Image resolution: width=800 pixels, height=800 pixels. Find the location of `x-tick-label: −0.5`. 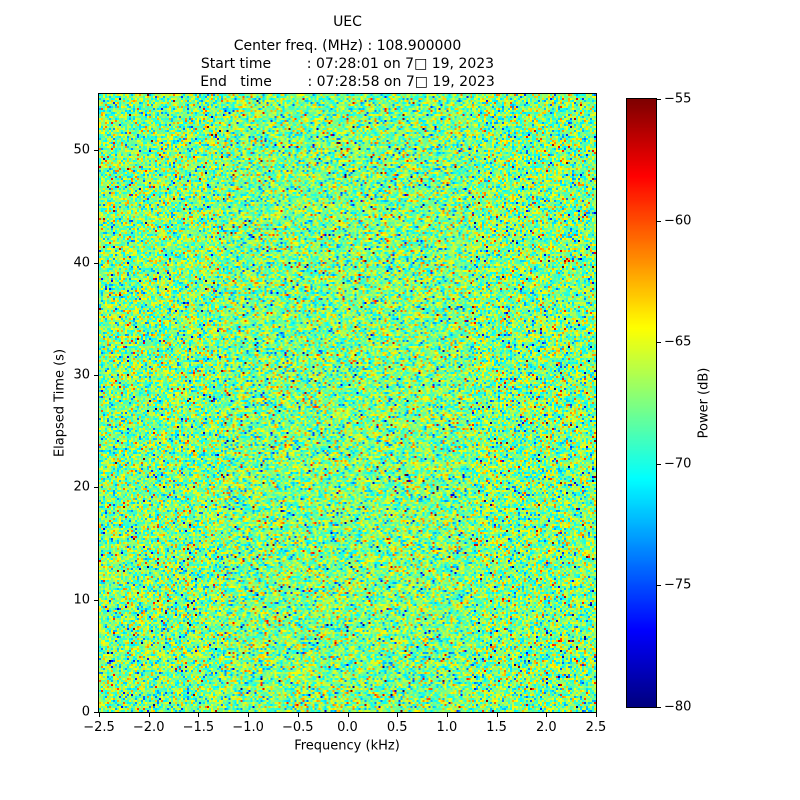

x-tick-label: −0.5 is located at coordinates (298, 727).